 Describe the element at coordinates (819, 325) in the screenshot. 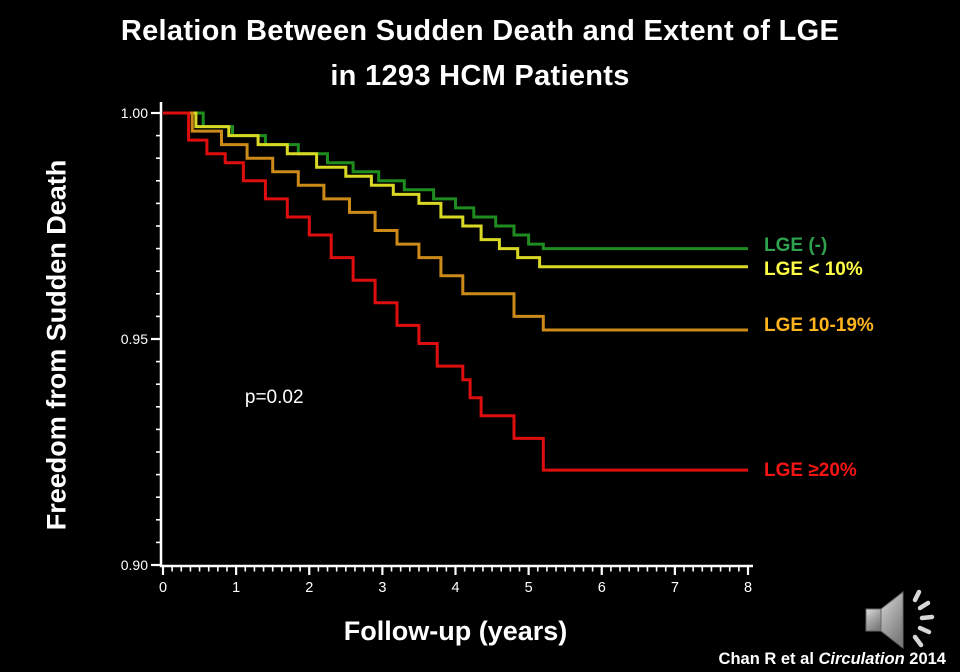

I see `legend-label-lge-10-19: LGE 10-19%` at that location.